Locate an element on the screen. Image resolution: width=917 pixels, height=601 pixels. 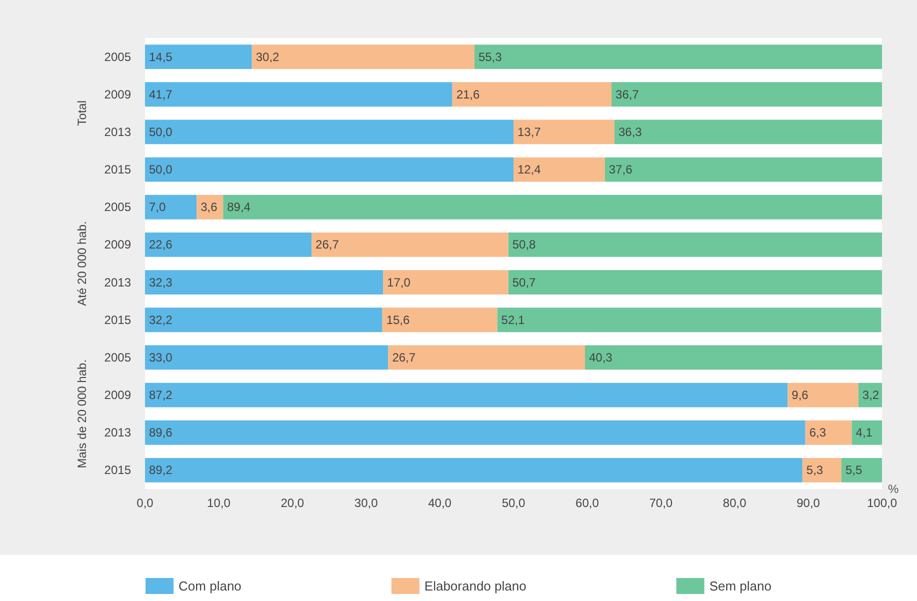
legend-label: Sem plano is located at coordinates (740, 586).